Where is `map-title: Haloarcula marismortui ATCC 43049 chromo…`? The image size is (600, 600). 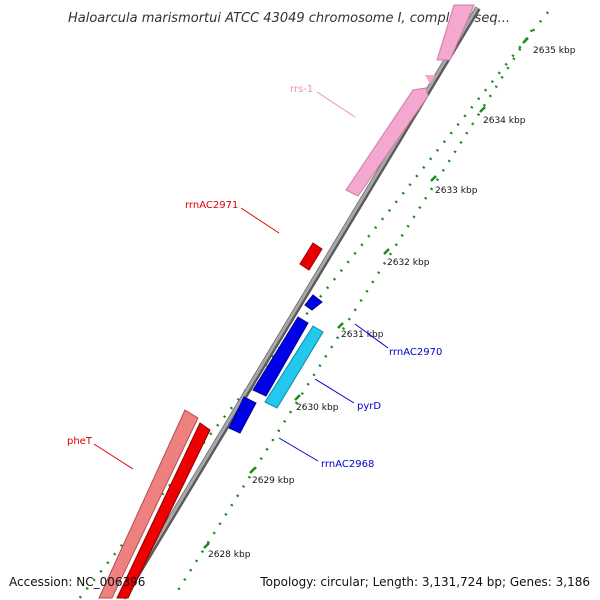 map-title: Haloarcula marismortui ATCC 43049 chromo… is located at coordinates (289, 18).